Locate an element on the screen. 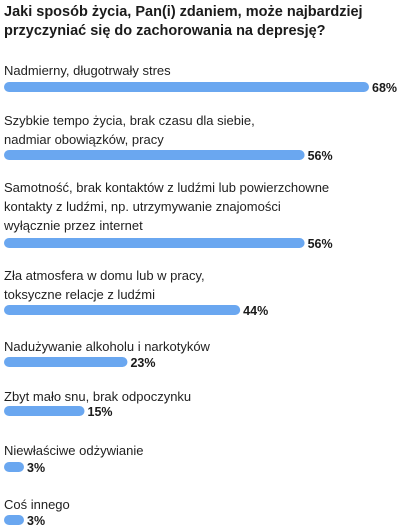  value-label: 15% is located at coordinates (100, 412).